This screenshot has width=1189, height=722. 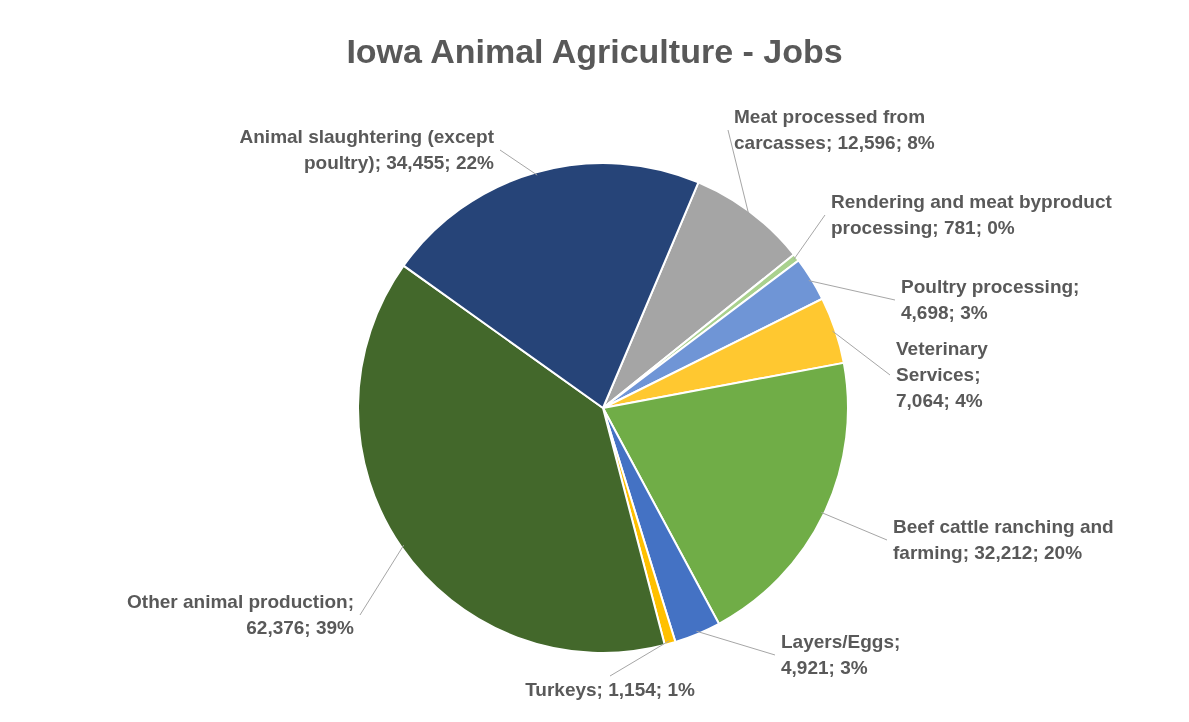 I want to click on slice-label: Turkeys; 1,154; 1%, so click(x=610, y=689).